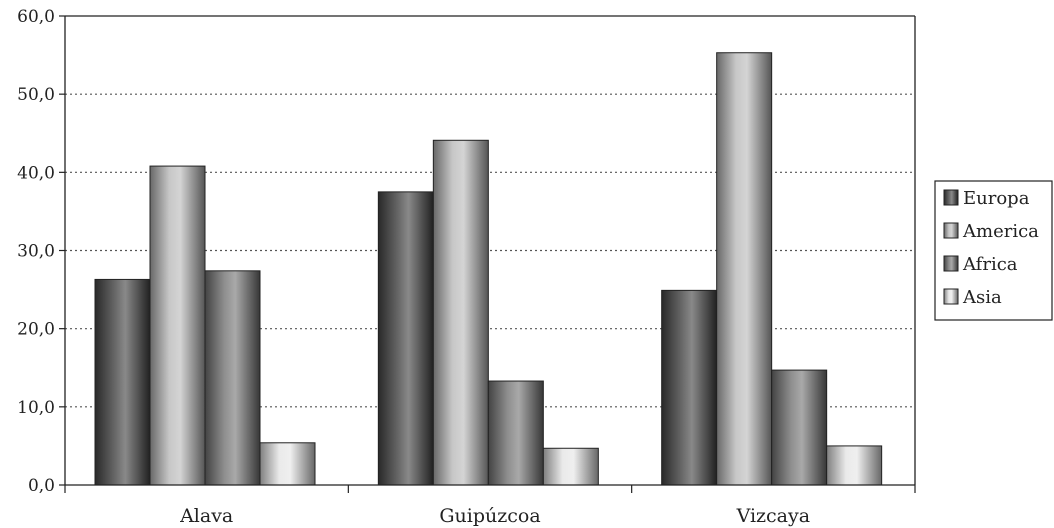 The image size is (1054, 528). I want to click on x-category-label: Guipúzcoa, so click(489, 516).